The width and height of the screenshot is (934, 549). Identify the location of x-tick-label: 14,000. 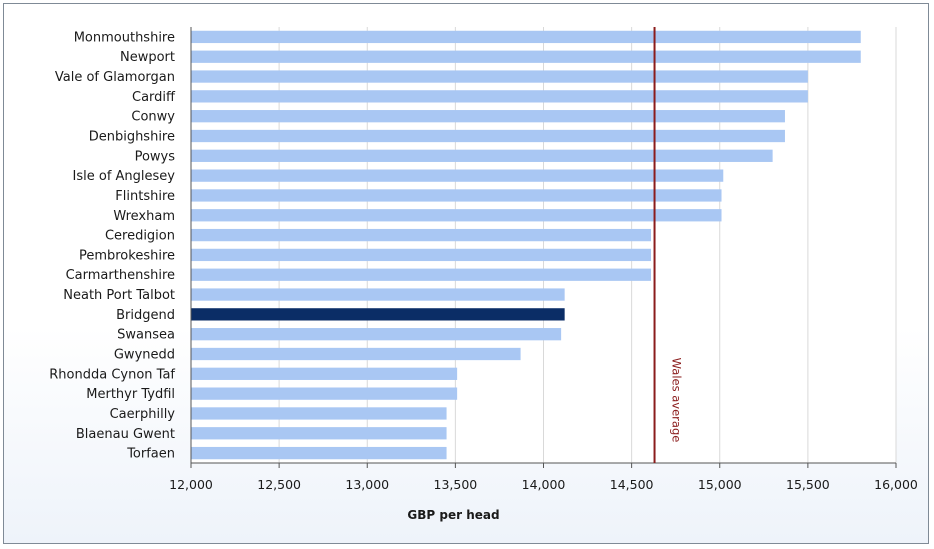
(544, 484).